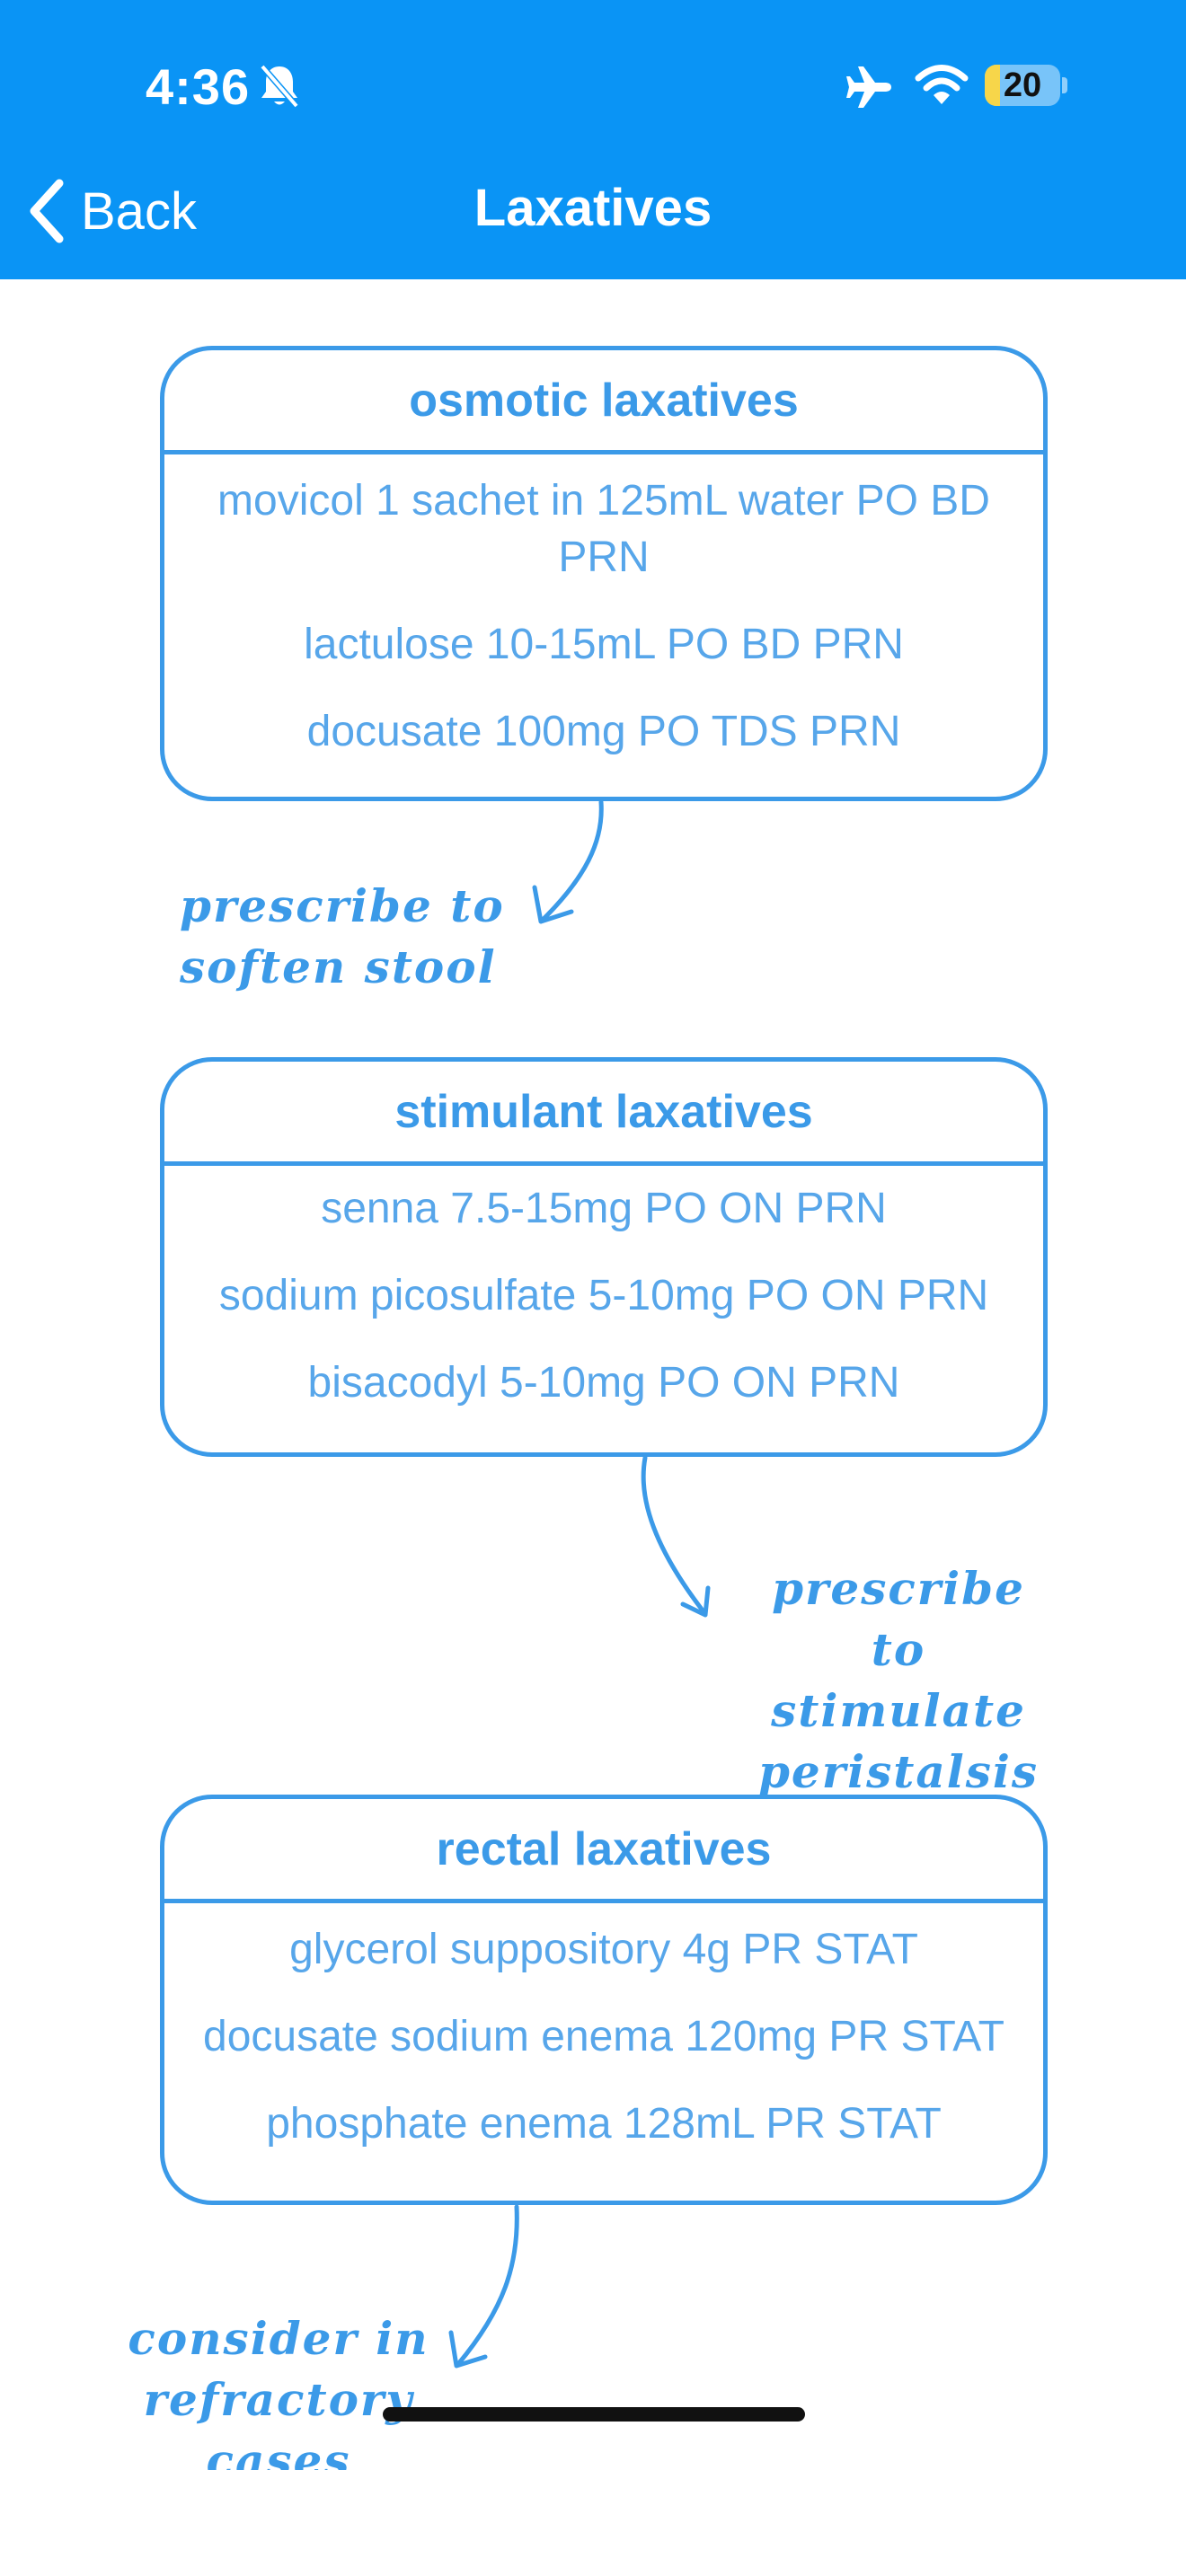 The image size is (1186, 2576). Describe the element at coordinates (593, 208) in the screenshot. I see `page-title: Laxatives` at that location.